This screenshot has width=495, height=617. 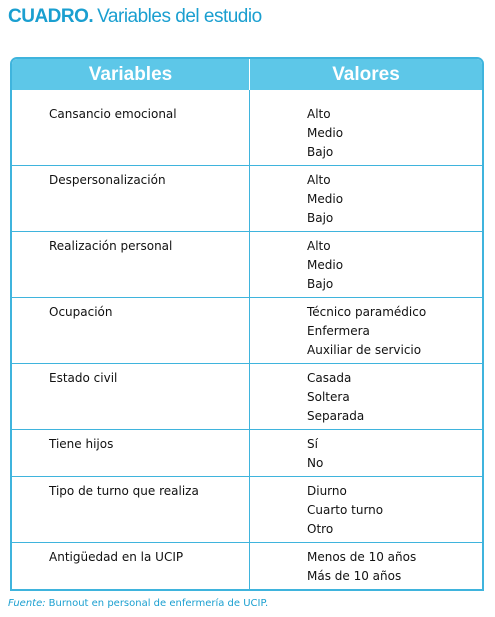 I want to click on value-item: Menos de 10 años, so click(x=362, y=557).